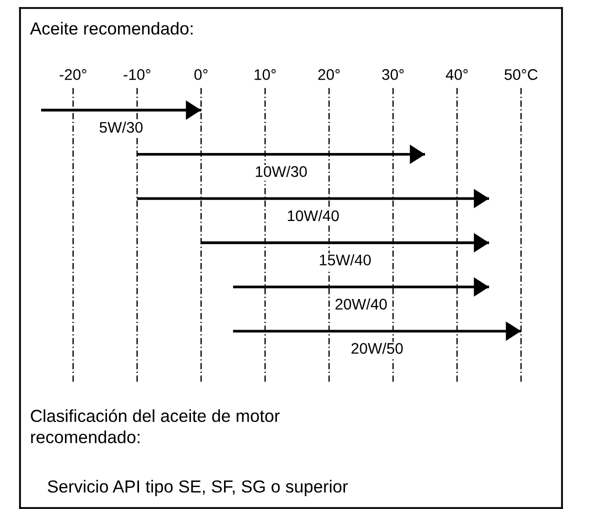 The image size is (589, 509). What do you see at coordinates (198, 488) in the screenshot?
I see `text: Servicio API tipo SE, SF, SG o superior` at bounding box center [198, 488].